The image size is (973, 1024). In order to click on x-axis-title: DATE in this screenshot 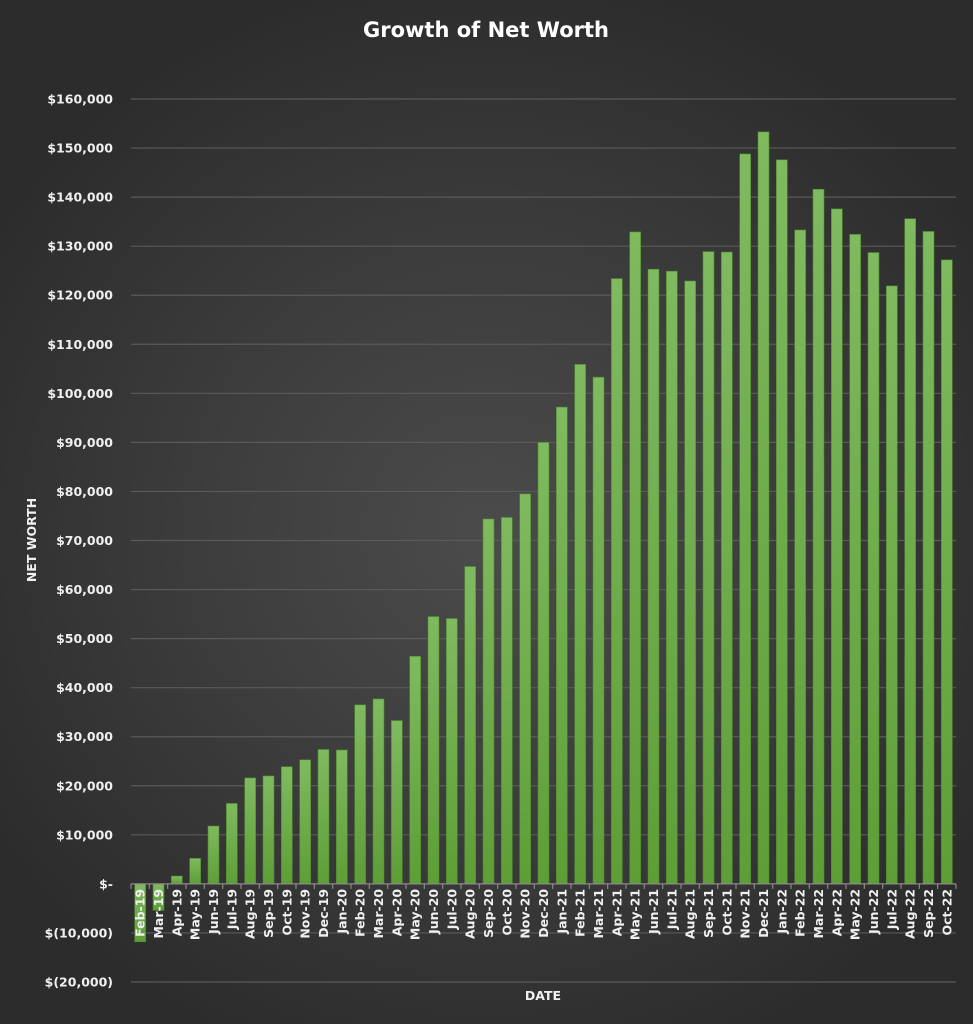, I will do `click(543, 995)`.